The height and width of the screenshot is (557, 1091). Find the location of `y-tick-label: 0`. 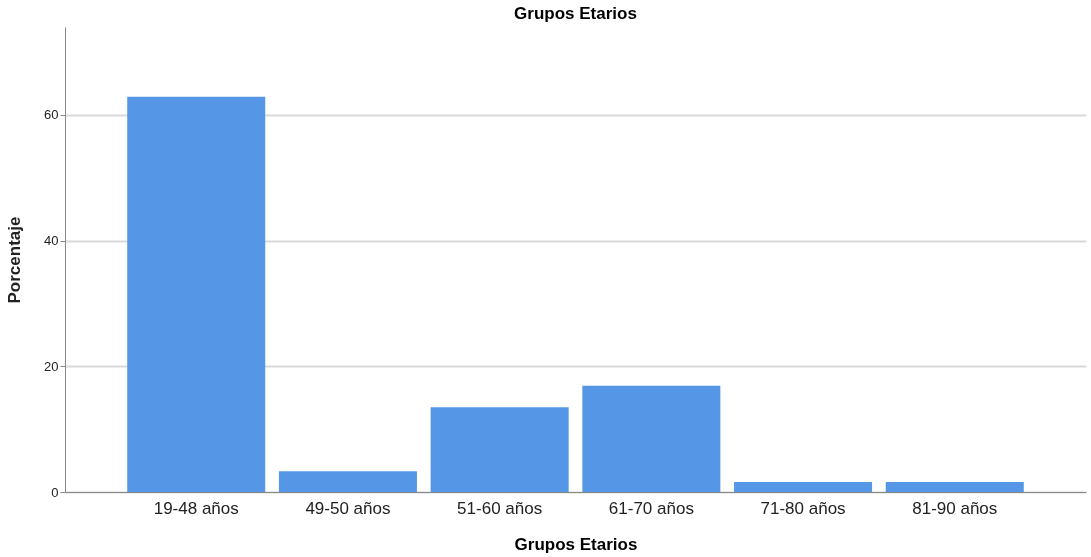

y-tick-label: 0 is located at coordinates (55, 492).